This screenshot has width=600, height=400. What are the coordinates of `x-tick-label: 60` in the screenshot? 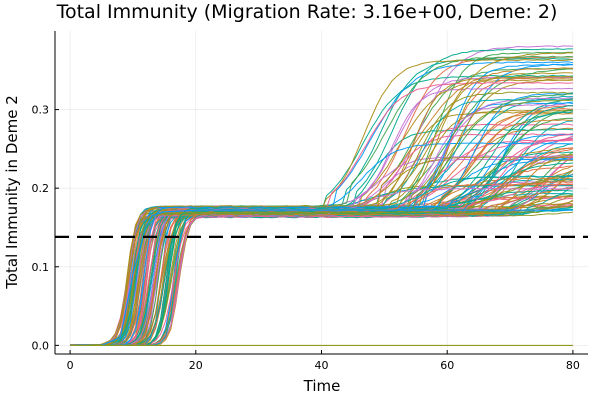 It's located at (447, 365).